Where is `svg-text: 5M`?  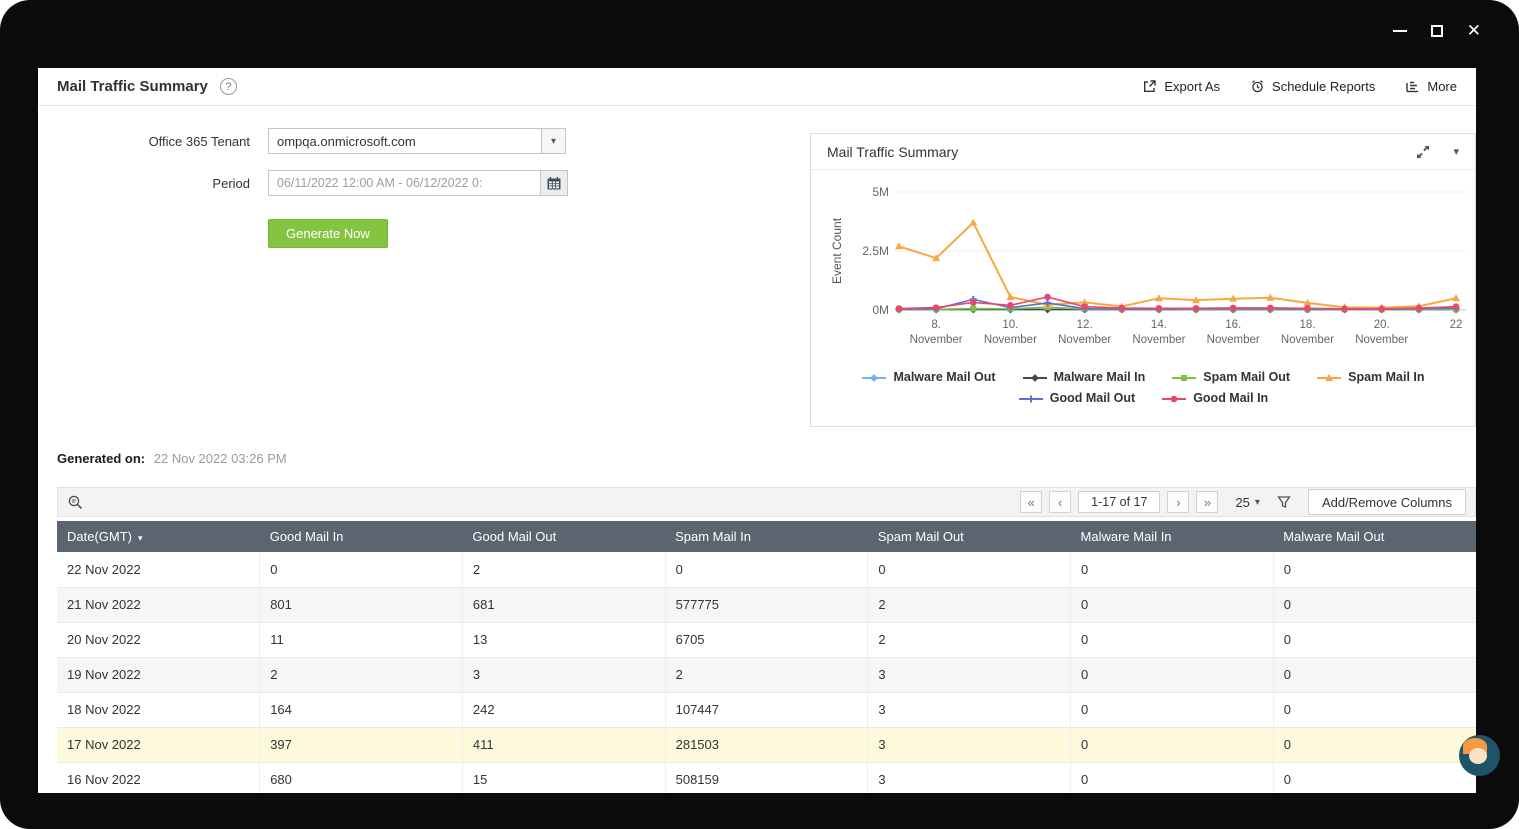 svg-text: 5M is located at coordinates (880, 192).